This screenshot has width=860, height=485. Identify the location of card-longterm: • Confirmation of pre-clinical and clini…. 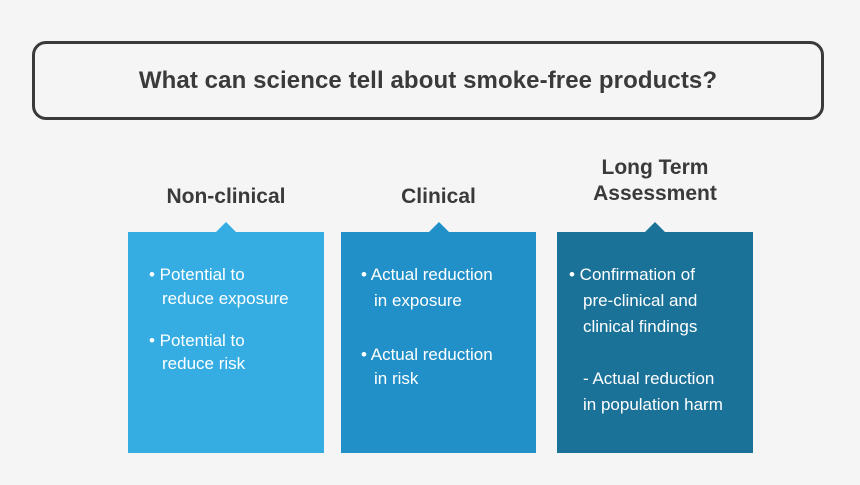
(655, 337).